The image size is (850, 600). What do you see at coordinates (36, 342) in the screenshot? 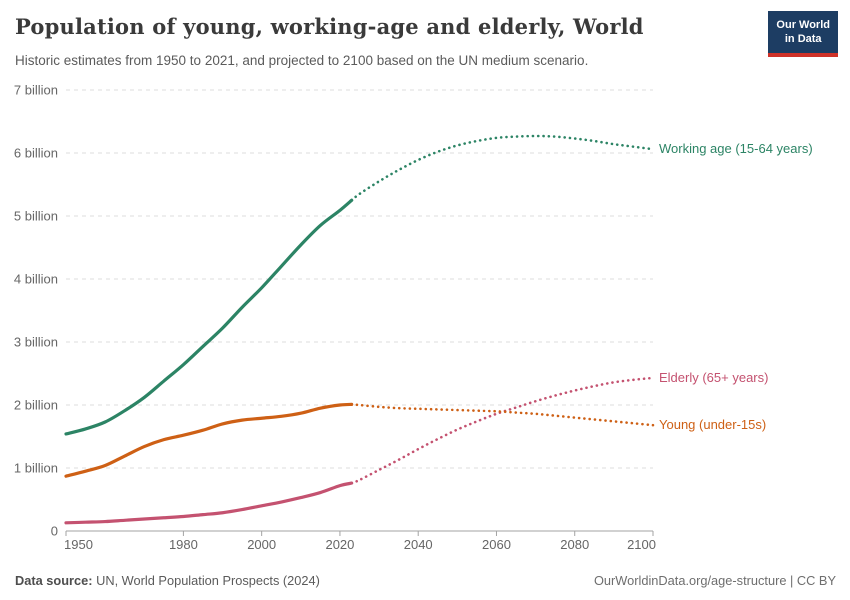
I see `y-tick-label-3: 3 billion` at bounding box center [36, 342].